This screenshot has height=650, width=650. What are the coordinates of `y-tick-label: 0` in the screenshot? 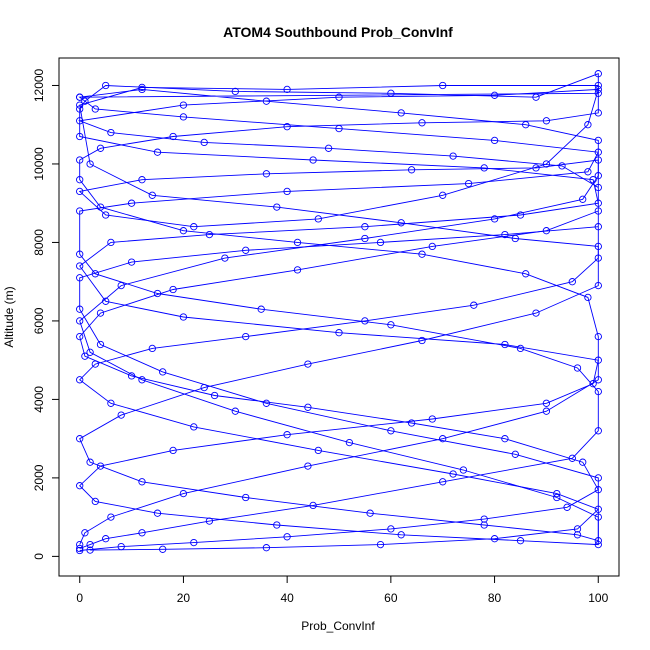 It's located at (39, 556).